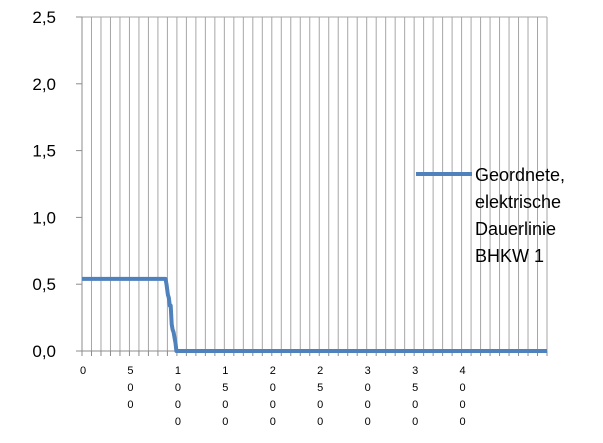  I want to click on series-line, so click(314, 314).